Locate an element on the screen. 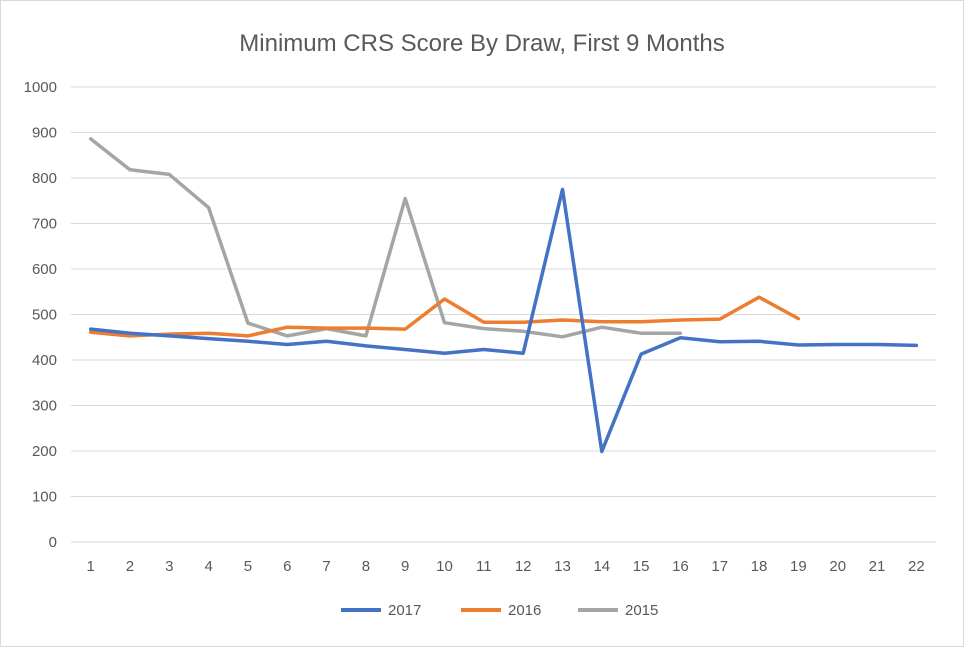  x-tick-label: 7 is located at coordinates (326, 566).